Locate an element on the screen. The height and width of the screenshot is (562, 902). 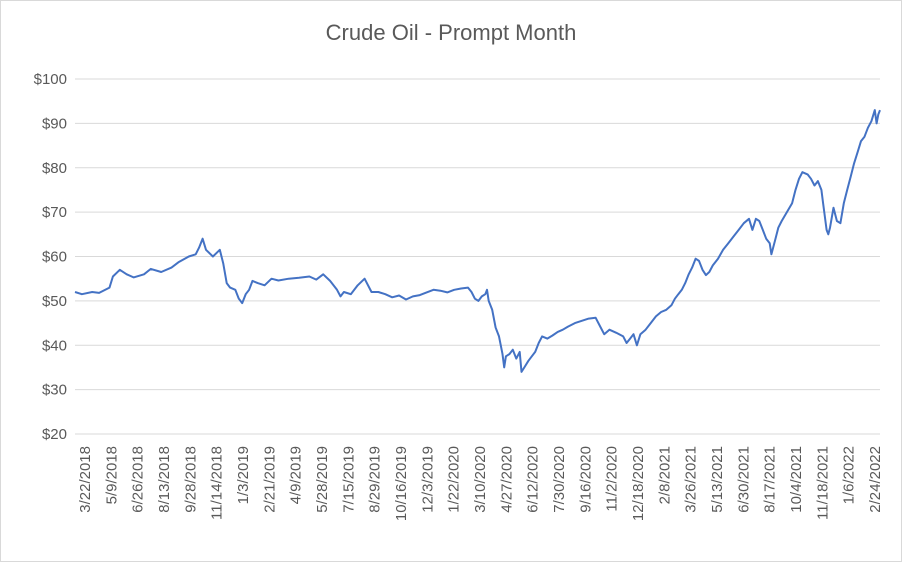
y-axis-tick-labels: $20 $30 $40 $50 $60 $70 $80 $90 $100 is located at coordinates (50, 257).